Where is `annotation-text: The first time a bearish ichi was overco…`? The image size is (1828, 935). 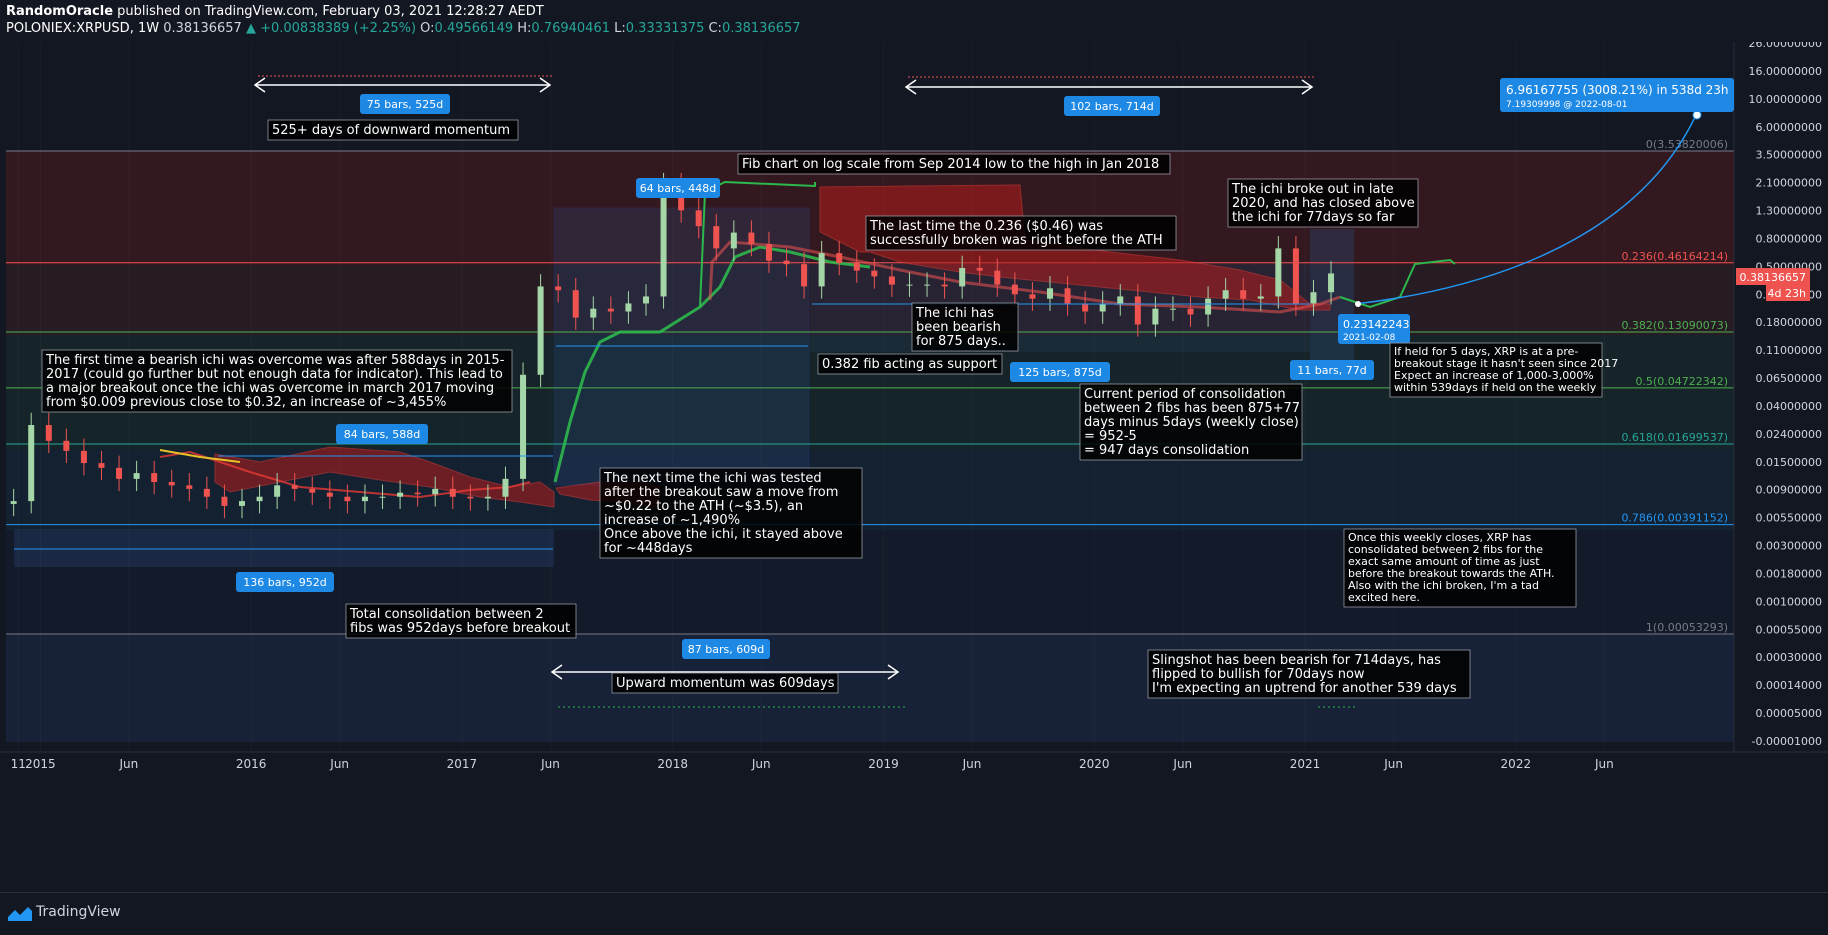 annotation-text: The first time a bearish ichi was overco… is located at coordinates (275, 360).